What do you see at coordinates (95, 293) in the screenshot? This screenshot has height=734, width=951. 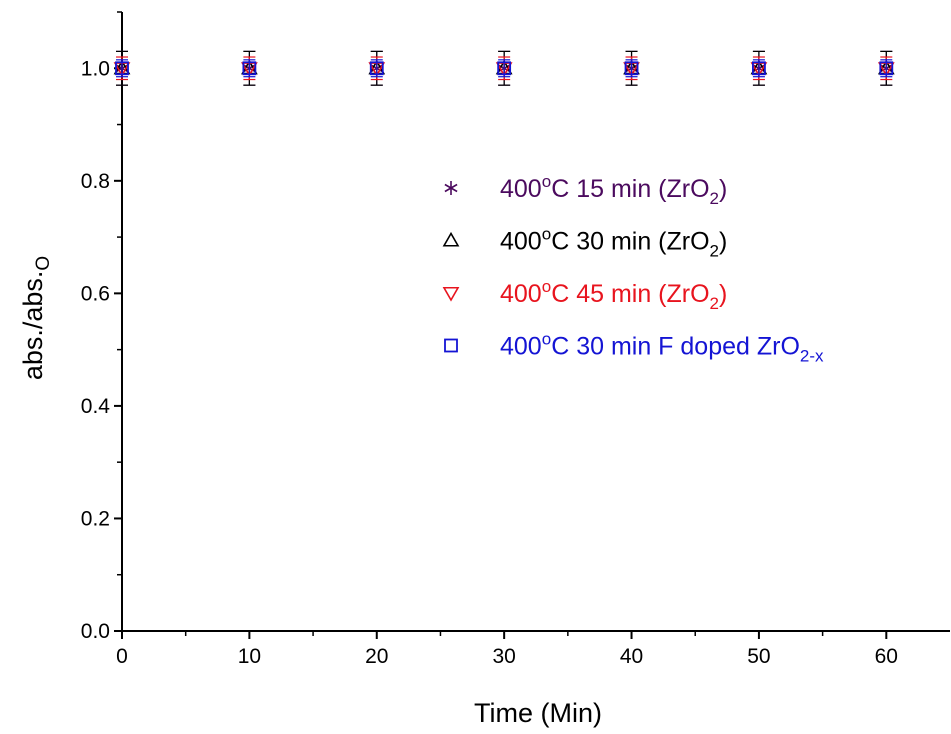 I see `y-tick-label: 0.6` at bounding box center [95, 293].